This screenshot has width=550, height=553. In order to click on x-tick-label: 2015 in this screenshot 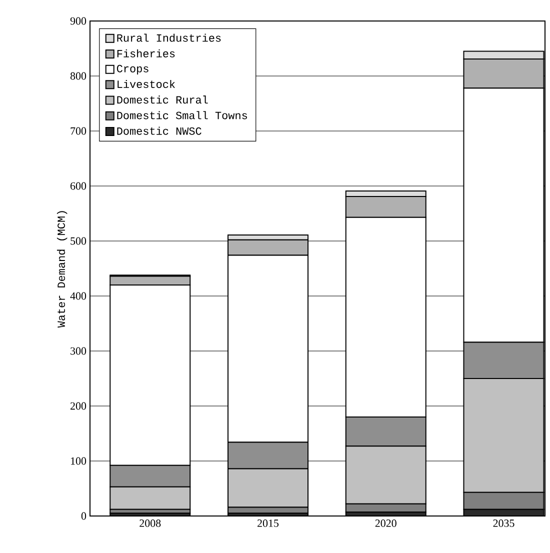, I will do `click(268, 523)`.